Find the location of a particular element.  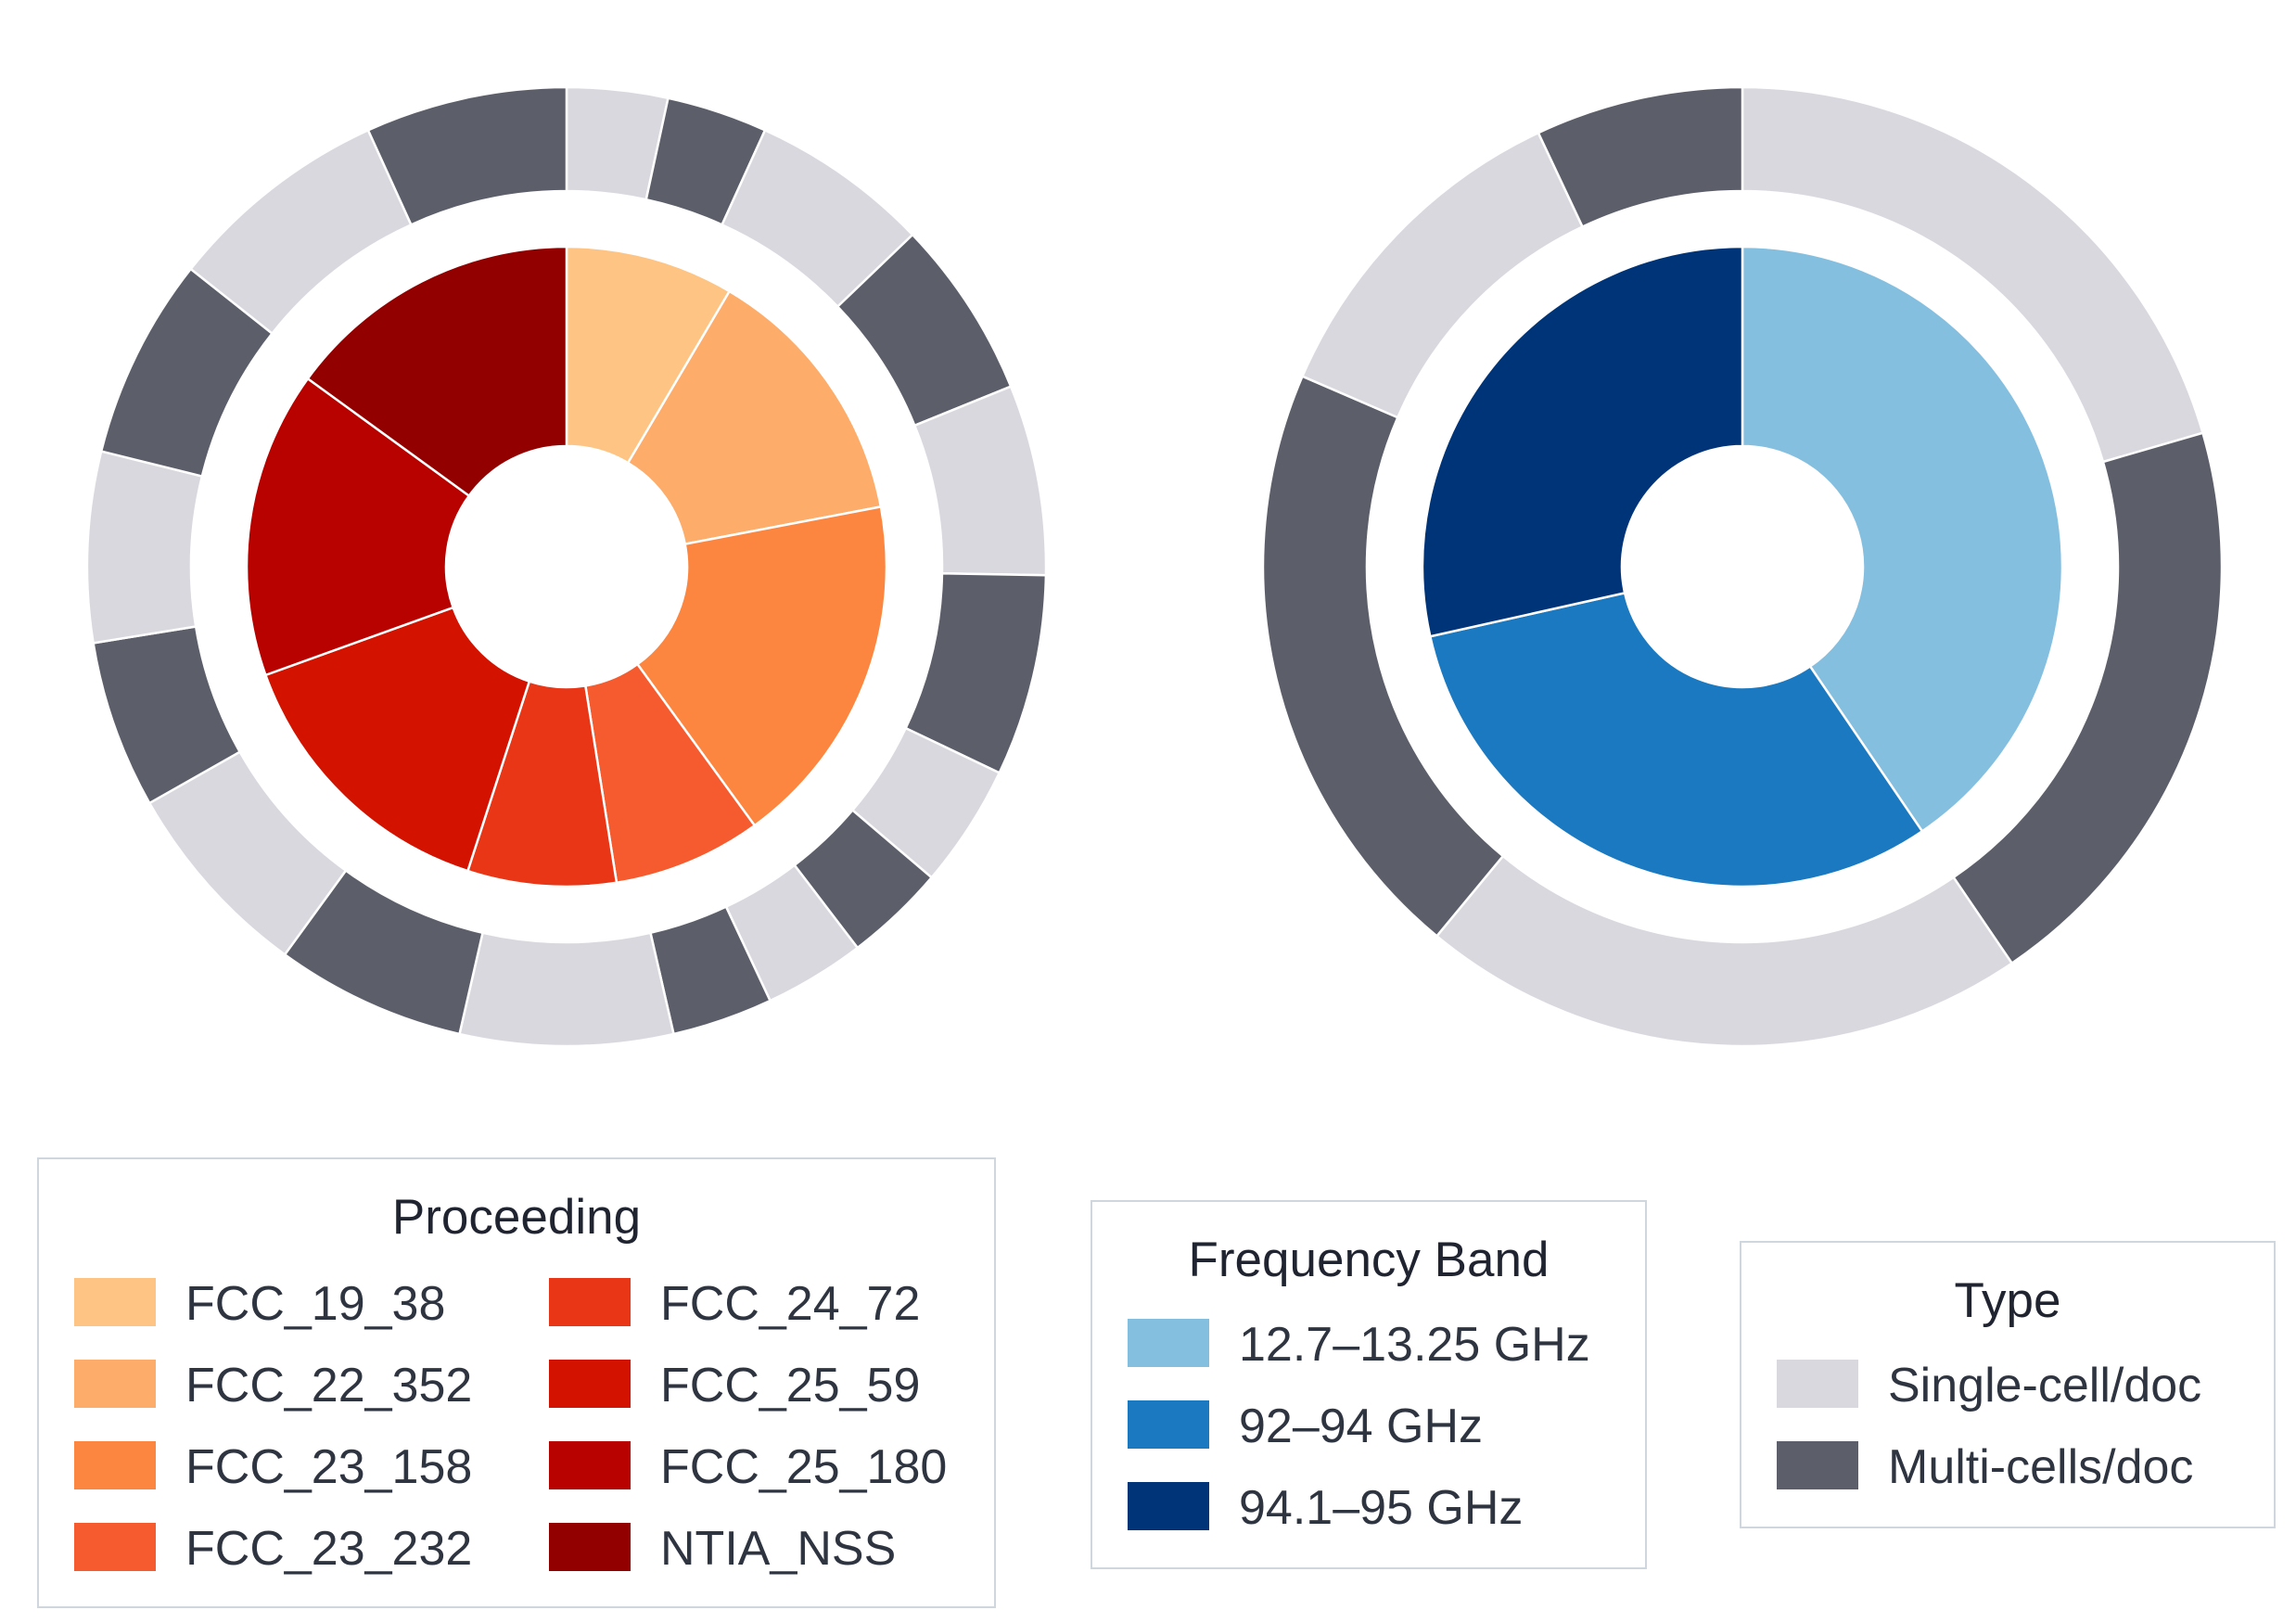

legend-label: 94.1–95 GHz is located at coordinates (1381, 1508).